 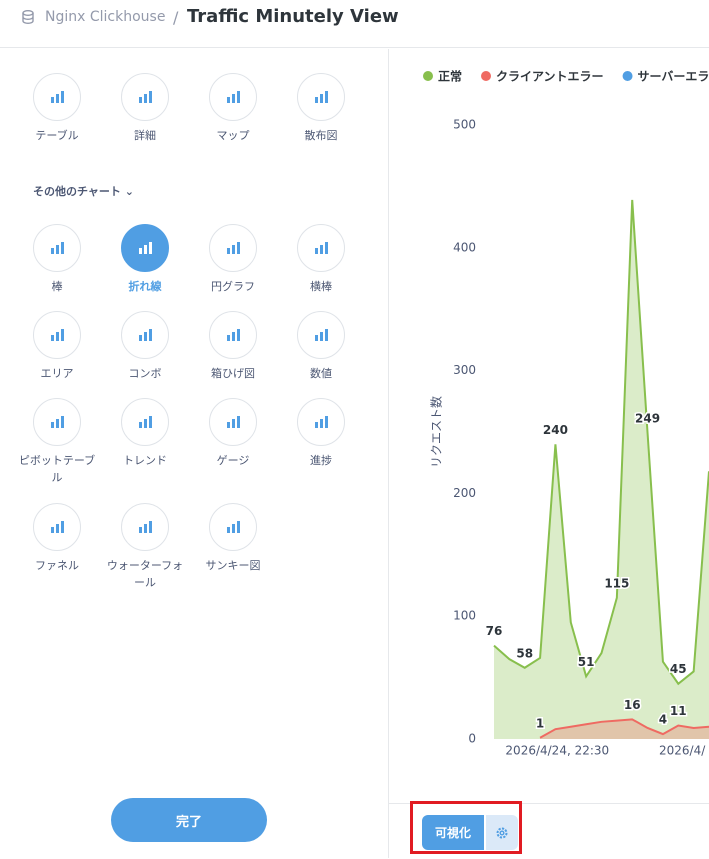 What do you see at coordinates (464, 125) in the screenshot?
I see `y-tick-label: 500` at bounding box center [464, 125].